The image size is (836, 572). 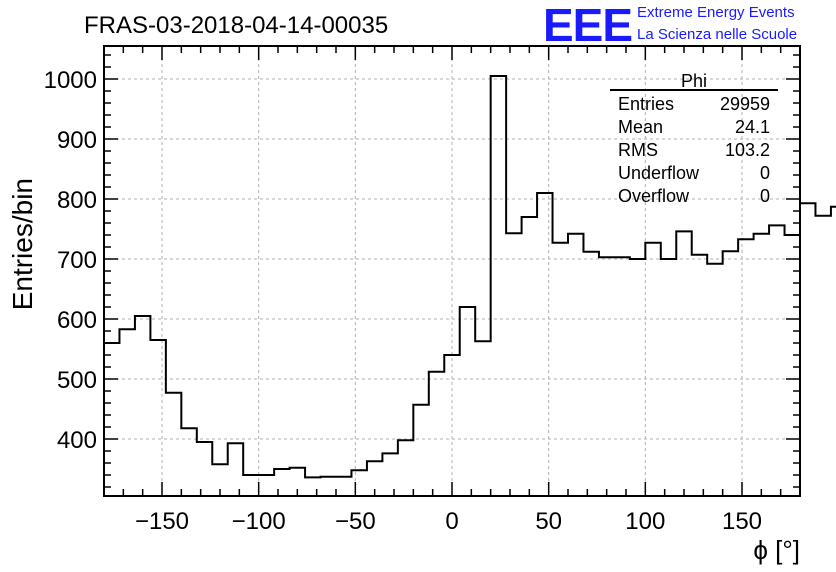 What do you see at coordinates (640, 127) in the screenshot?
I see `stats-row-label: Mean` at bounding box center [640, 127].